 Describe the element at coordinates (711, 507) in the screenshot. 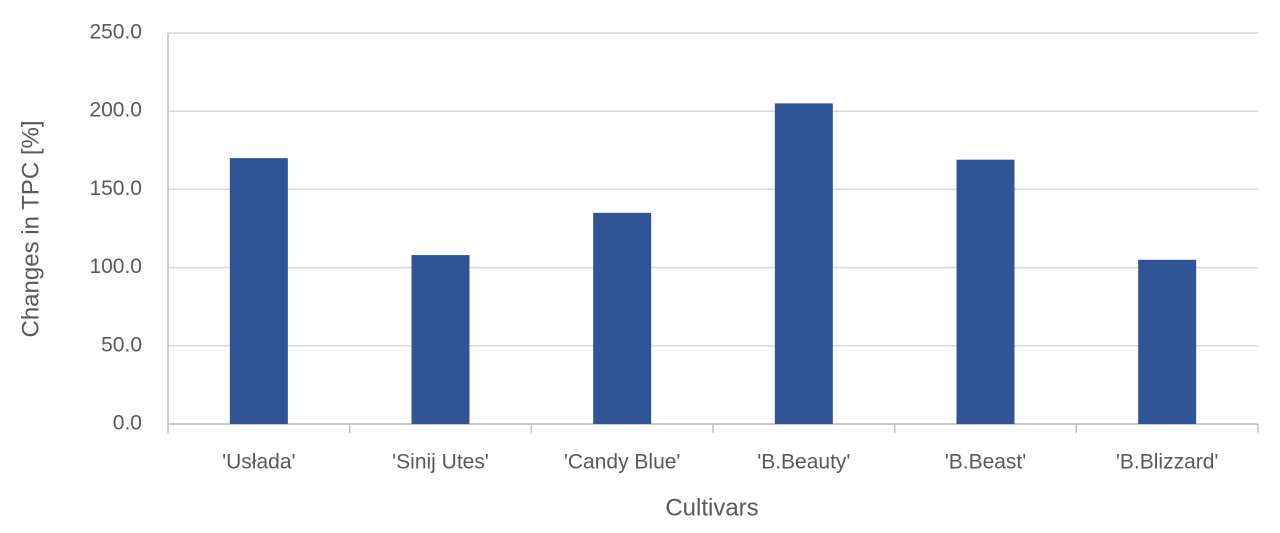

I see `x-axis-title: Cultivars` at that location.